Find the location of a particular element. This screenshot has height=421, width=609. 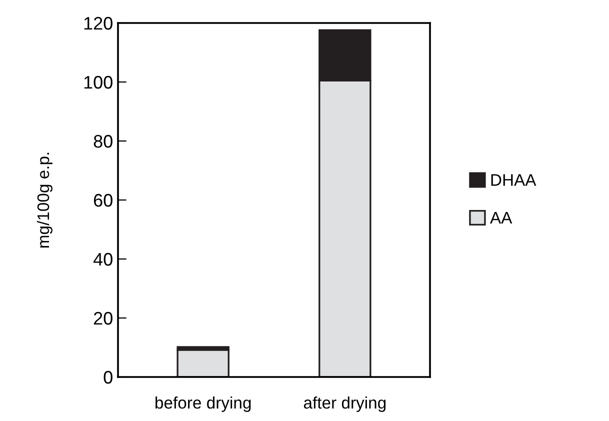

bar is located at coordinates (203, 363).